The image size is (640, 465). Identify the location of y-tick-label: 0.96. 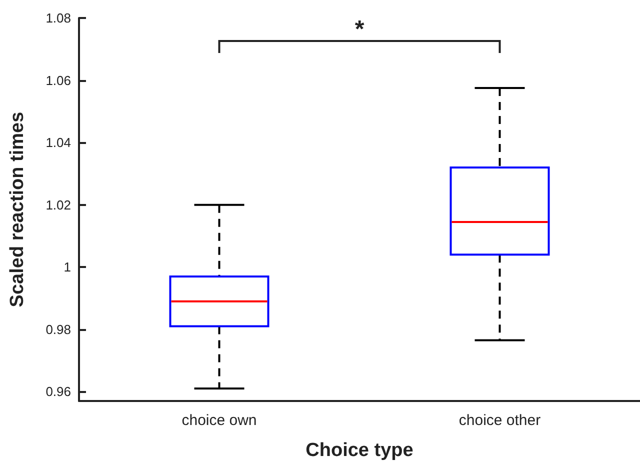
(58, 392).